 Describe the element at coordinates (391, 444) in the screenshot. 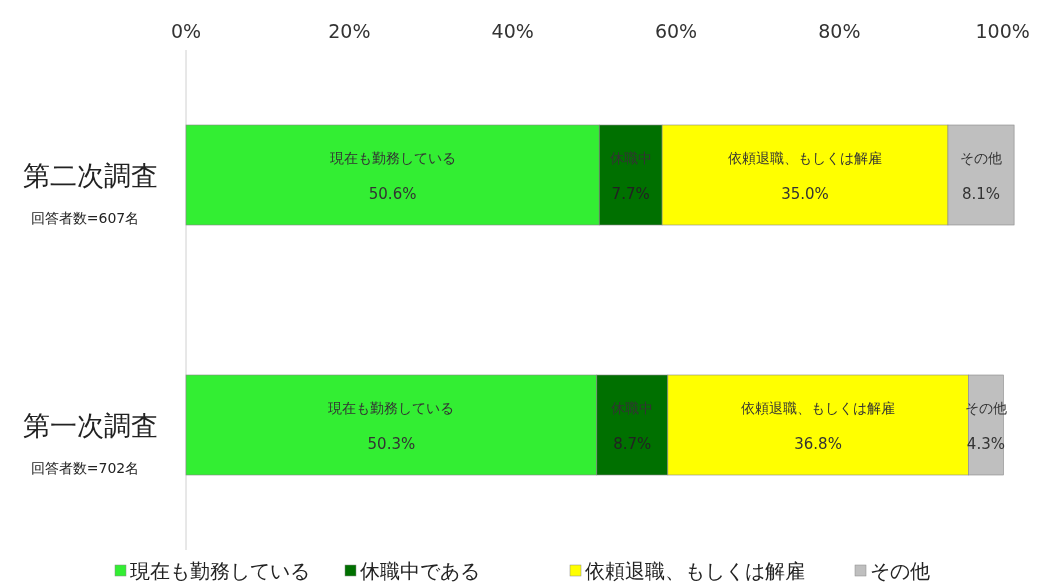

I see `data-label: 50.3%` at that location.